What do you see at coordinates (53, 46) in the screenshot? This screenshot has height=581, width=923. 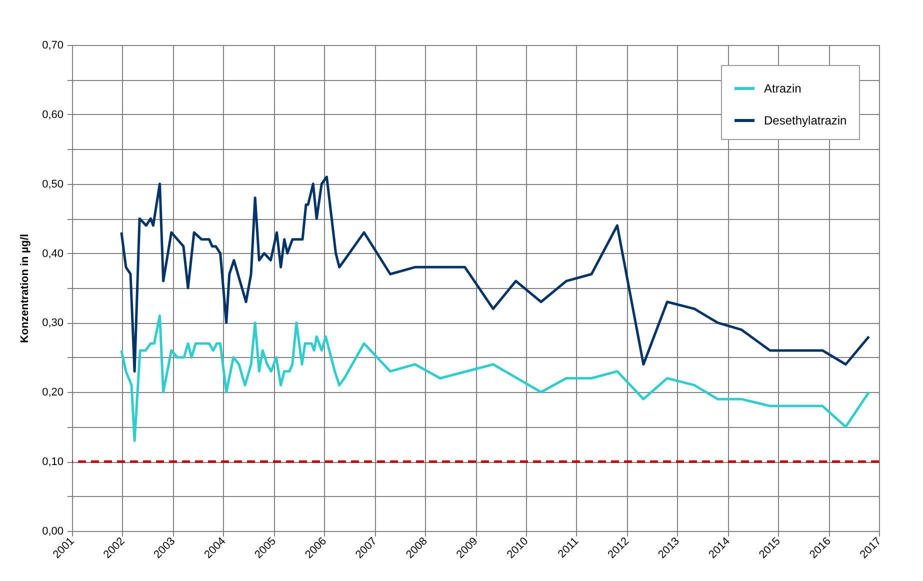 I see `y-tick-label: 0,70` at bounding box center [53, 46].